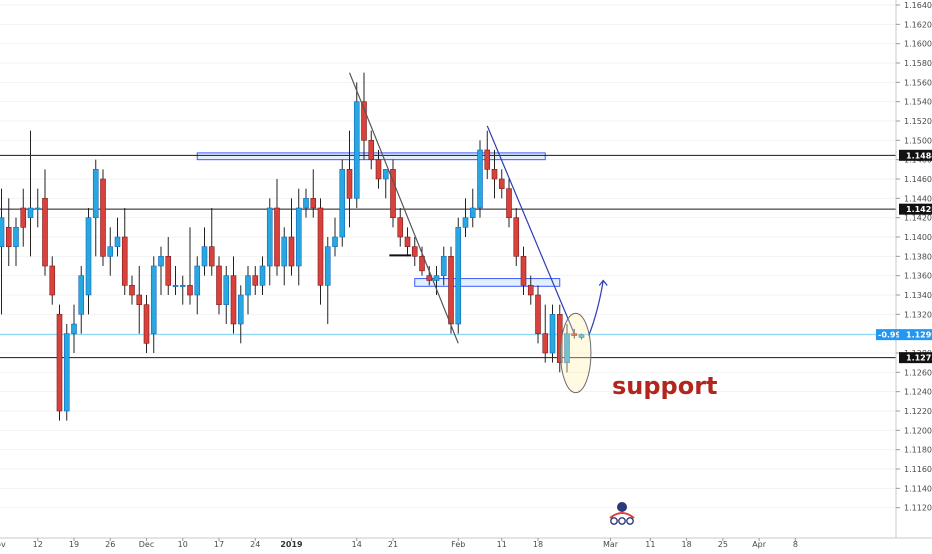 The width and height of the screenshot is (932, 554). Describe the element at coordinates (146, 544) in the screenshot. I see `x-tick-label: Dec` at that location.